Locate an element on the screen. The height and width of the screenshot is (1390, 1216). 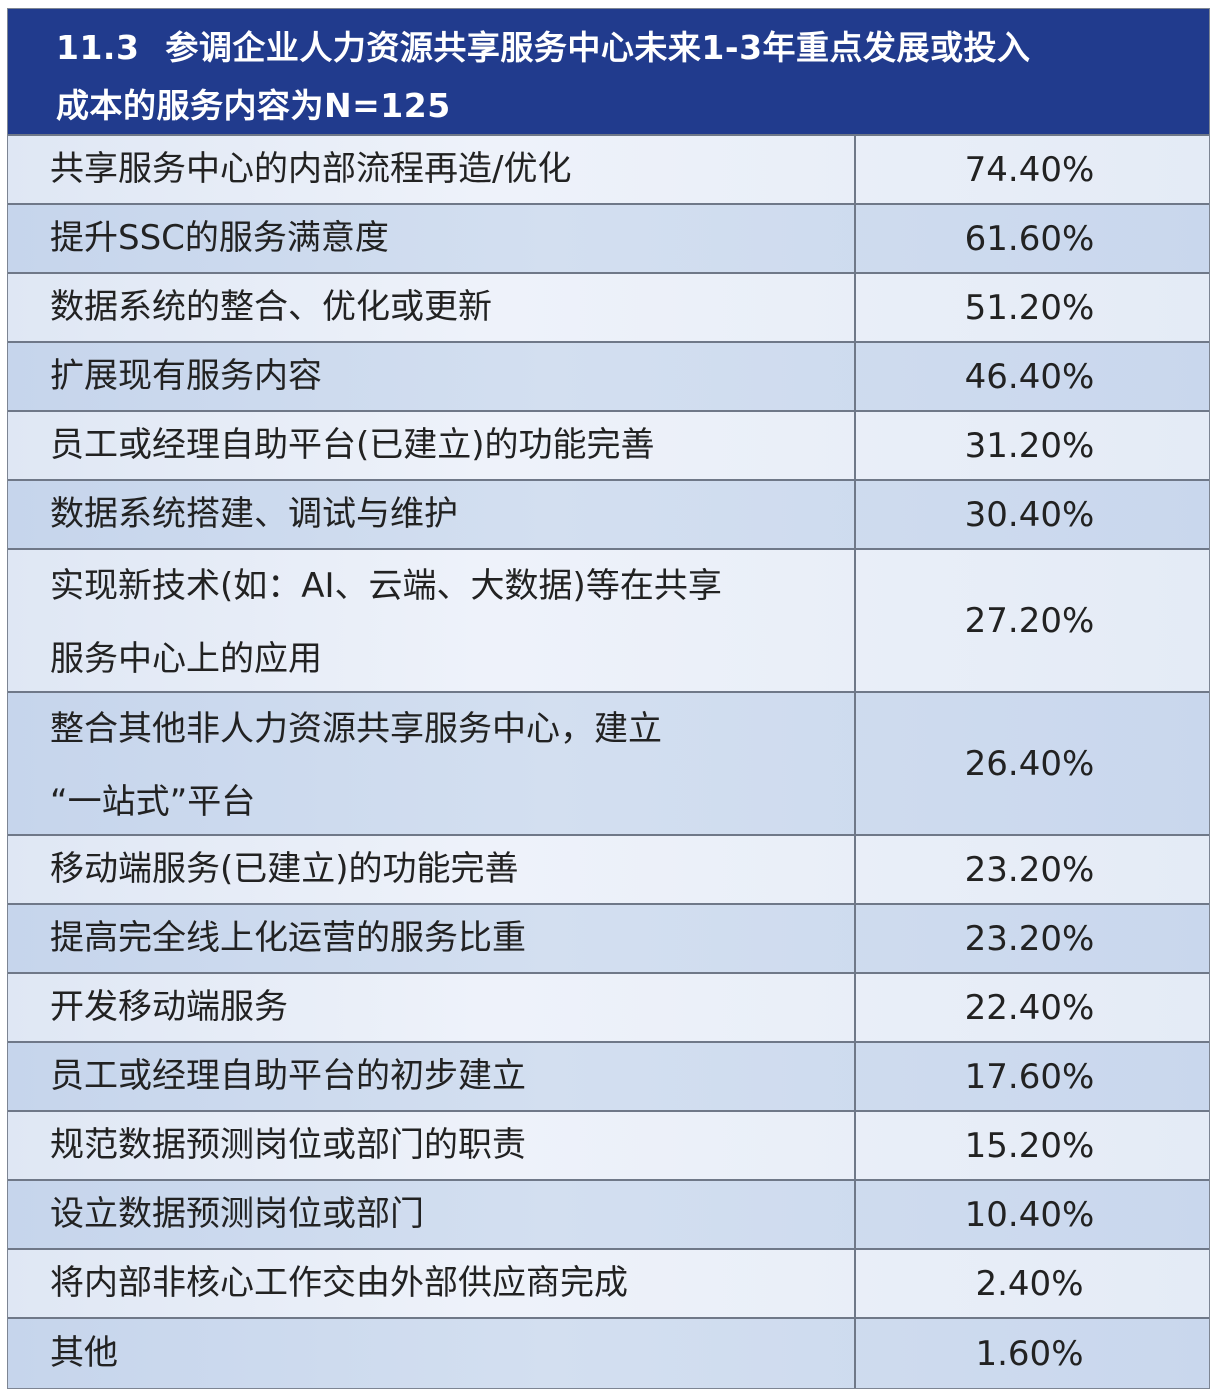
table-row: 员工或经理自助平台(已建立)的功能完善 31.20% is located at coordinates (608, 446).